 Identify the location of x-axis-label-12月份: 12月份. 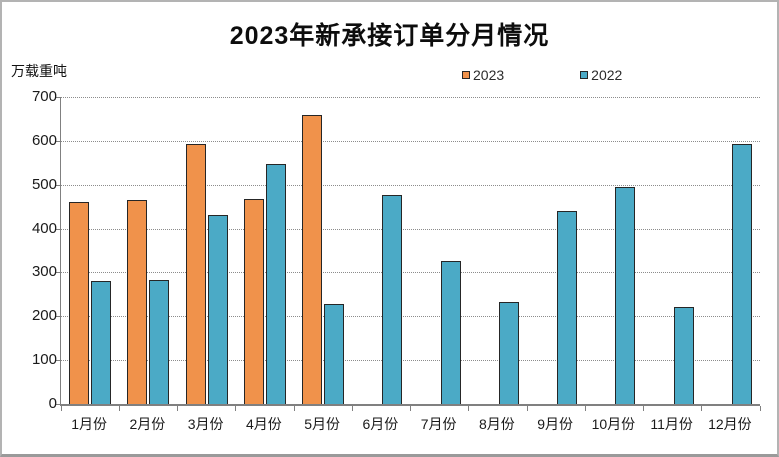
(730, 424).